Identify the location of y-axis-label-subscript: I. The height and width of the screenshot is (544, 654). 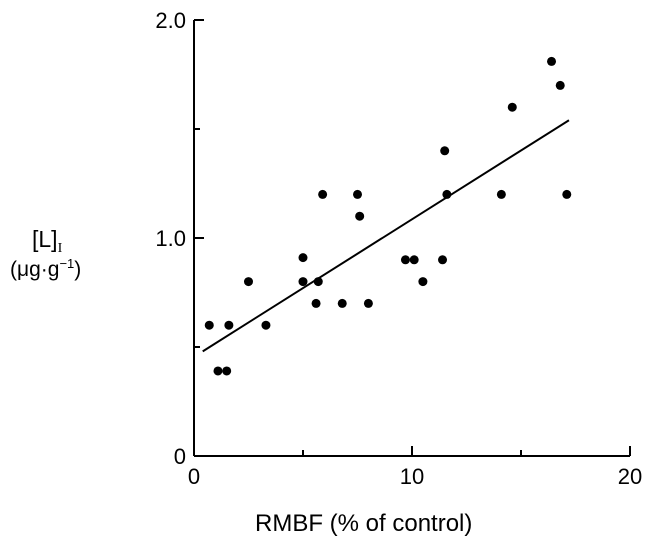
(60, 248).